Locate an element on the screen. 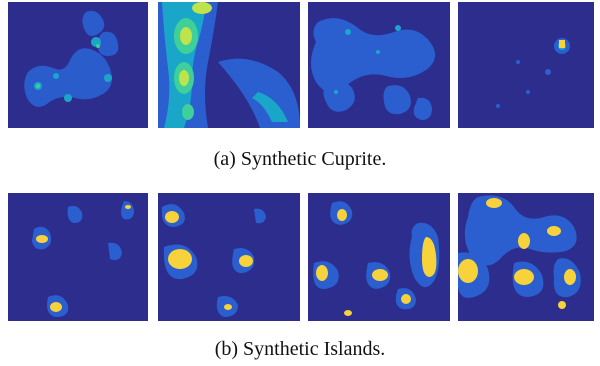  caption-a: (a) Synthetic Cuprite. is located at coordinates (300, 159).